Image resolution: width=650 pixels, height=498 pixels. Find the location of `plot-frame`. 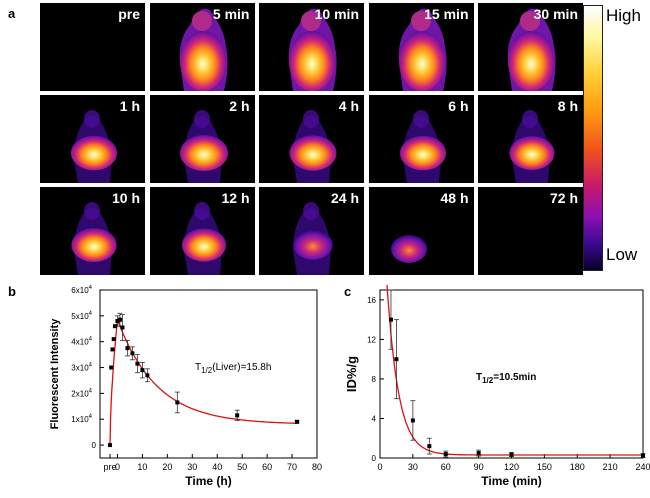

plot-frame is located at coordinates (208, 374).